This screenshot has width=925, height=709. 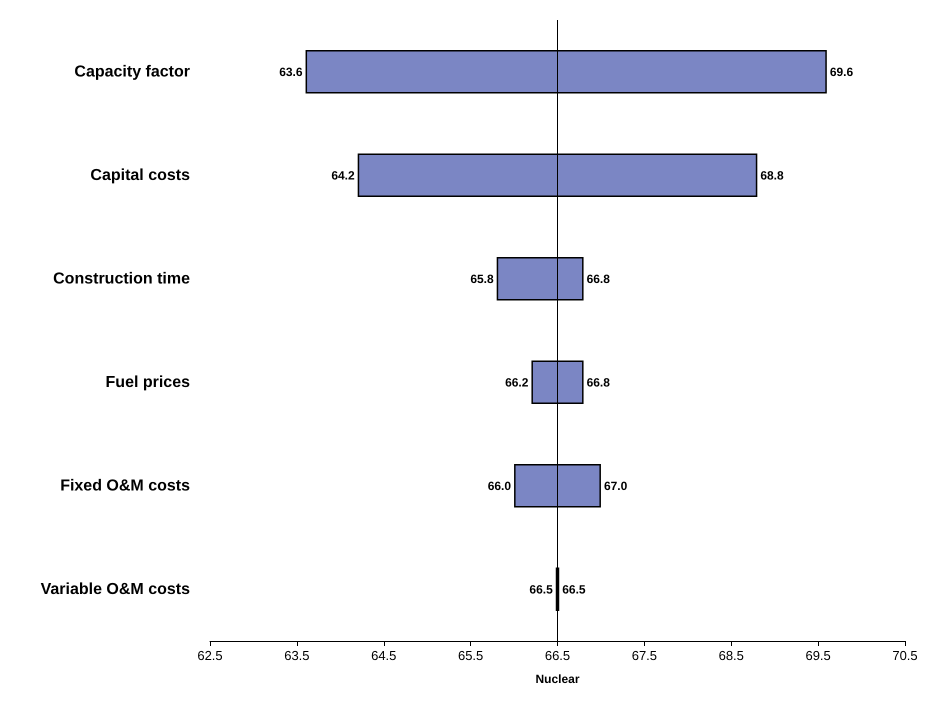 What do you see at coordinates (148, 382) in the screenshot?
I see `y-tick-label: Fuel prices` at bounding box center [148, 382].